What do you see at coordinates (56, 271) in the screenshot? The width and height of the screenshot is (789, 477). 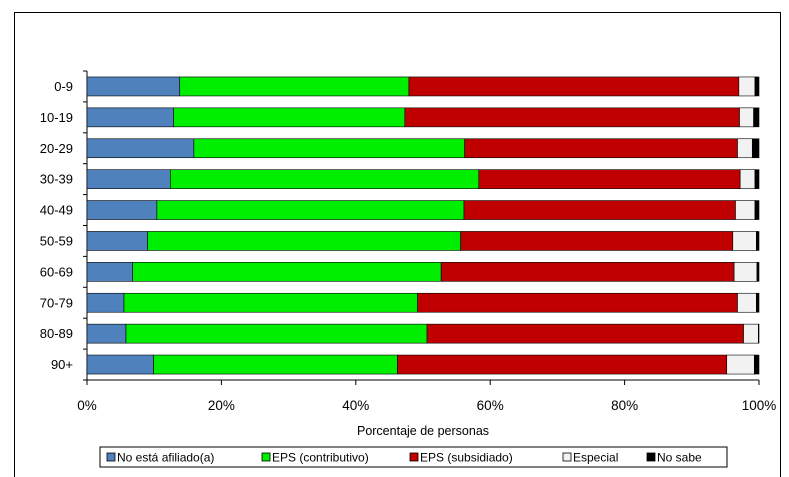 I see `y-tick-label: 60-69` at bounding box center [56, 271].